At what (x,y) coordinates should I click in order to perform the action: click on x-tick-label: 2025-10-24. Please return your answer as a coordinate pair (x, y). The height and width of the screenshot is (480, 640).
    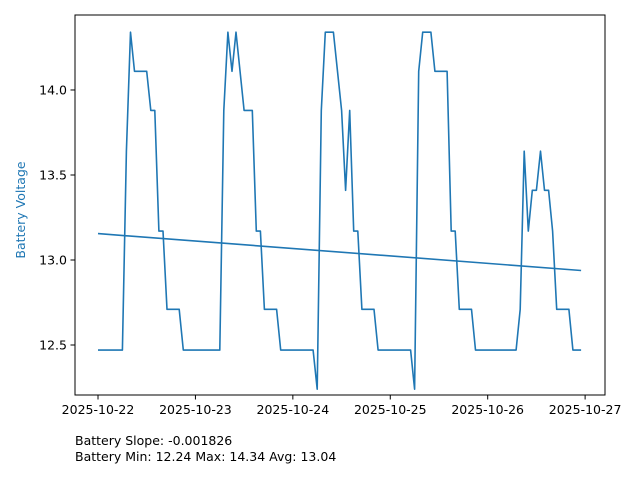
    Looking at the image, I should click on (293, 409).